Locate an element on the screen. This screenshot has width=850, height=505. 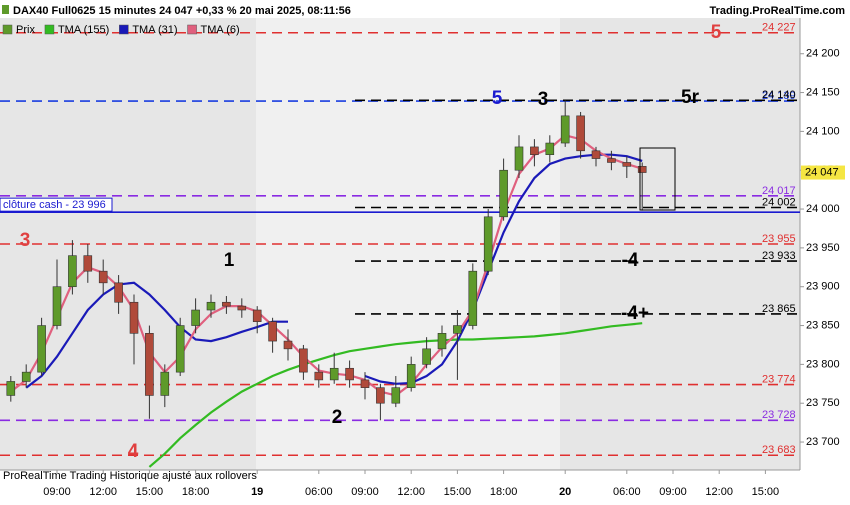
legend-label: TMA (155) is located at coordinates (83, 30).